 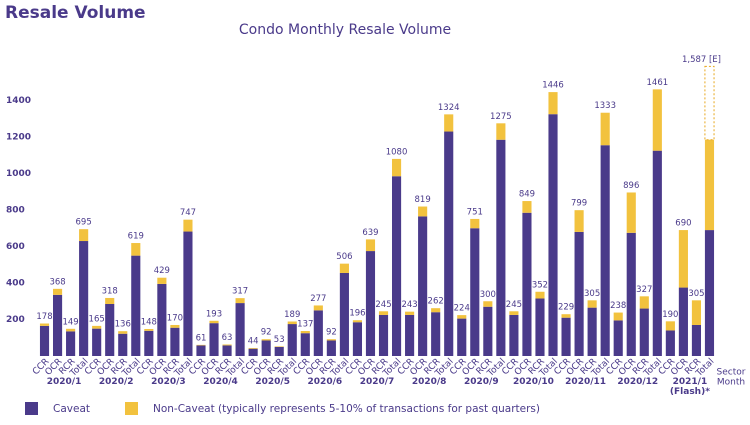 I want to click on total-label: 300, so click(x=488, y=295).